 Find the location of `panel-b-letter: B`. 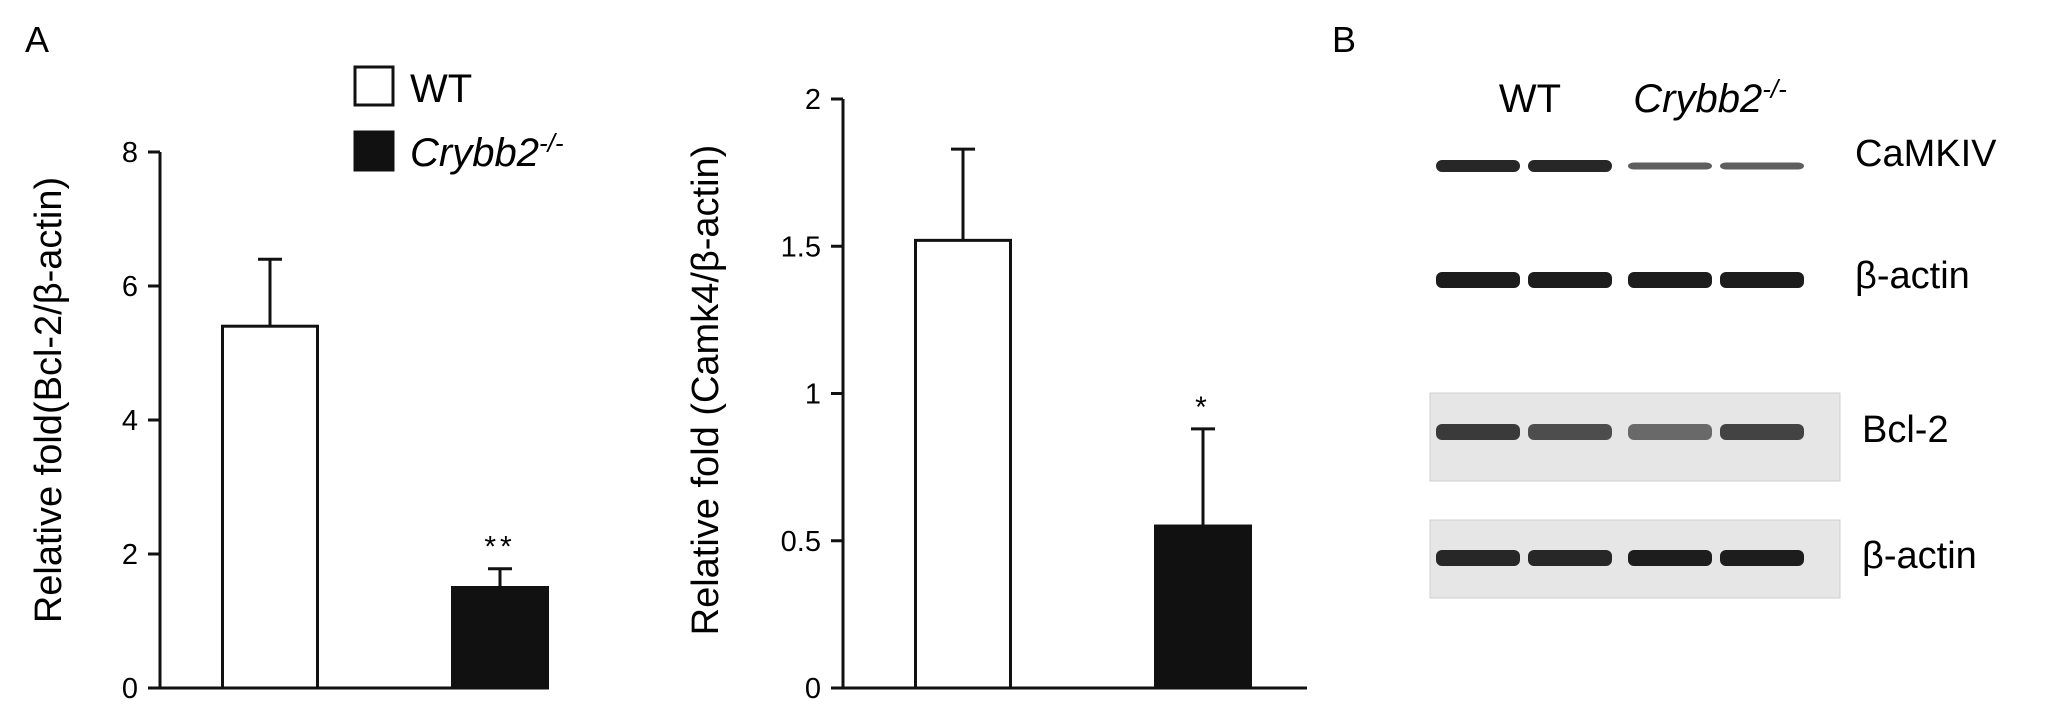

panel-b-letter: B is located at coordinates (1344, 39).